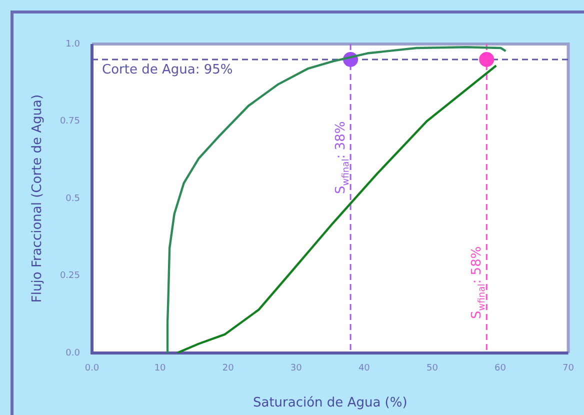  Describe the element at coordinates (296, 369) in the screenshot. I see `x-tick-label: 30` at that location.